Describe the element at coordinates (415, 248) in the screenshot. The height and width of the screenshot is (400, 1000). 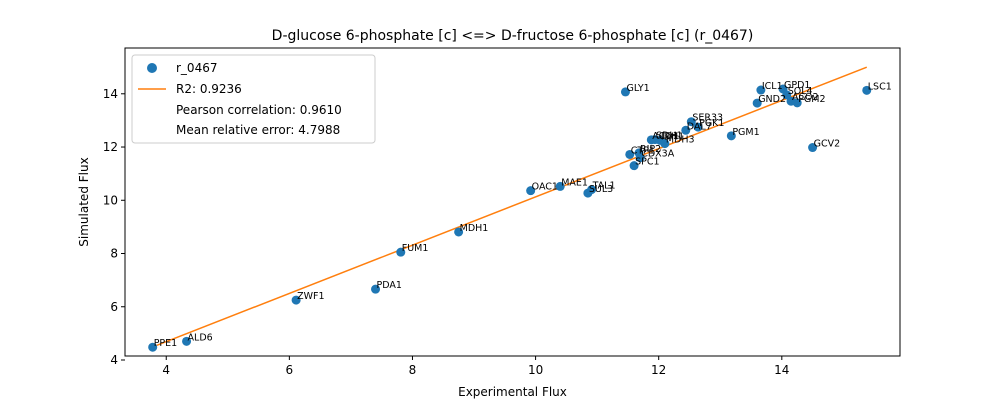
I see `data-point-label: FUM1` at that location.